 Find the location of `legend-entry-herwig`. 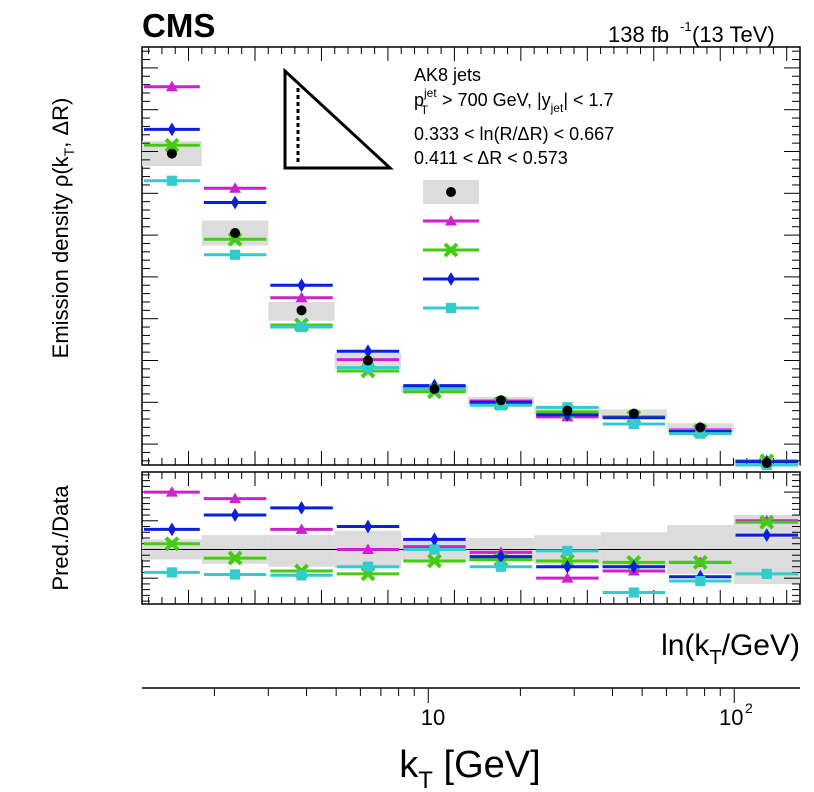

legend-entry-herwig is located at coordinates (451, 279).